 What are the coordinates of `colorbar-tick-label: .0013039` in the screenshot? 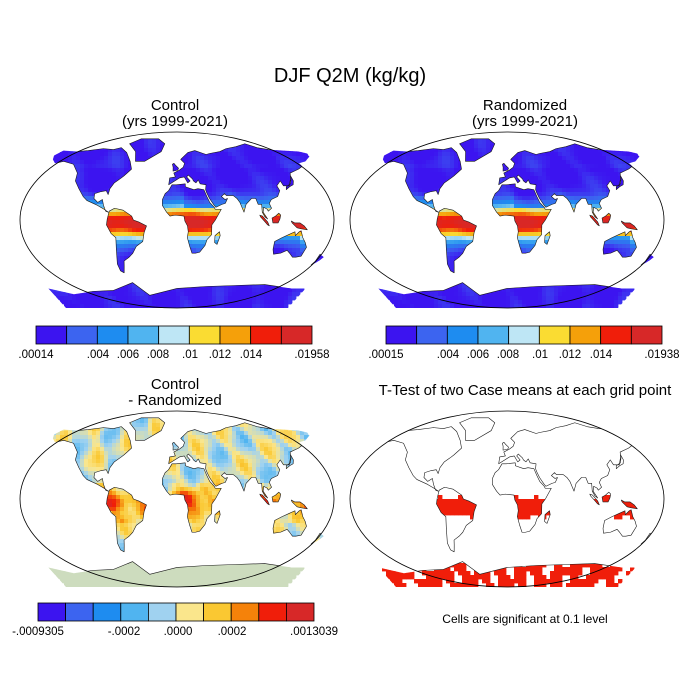 It's located at (314, 632).